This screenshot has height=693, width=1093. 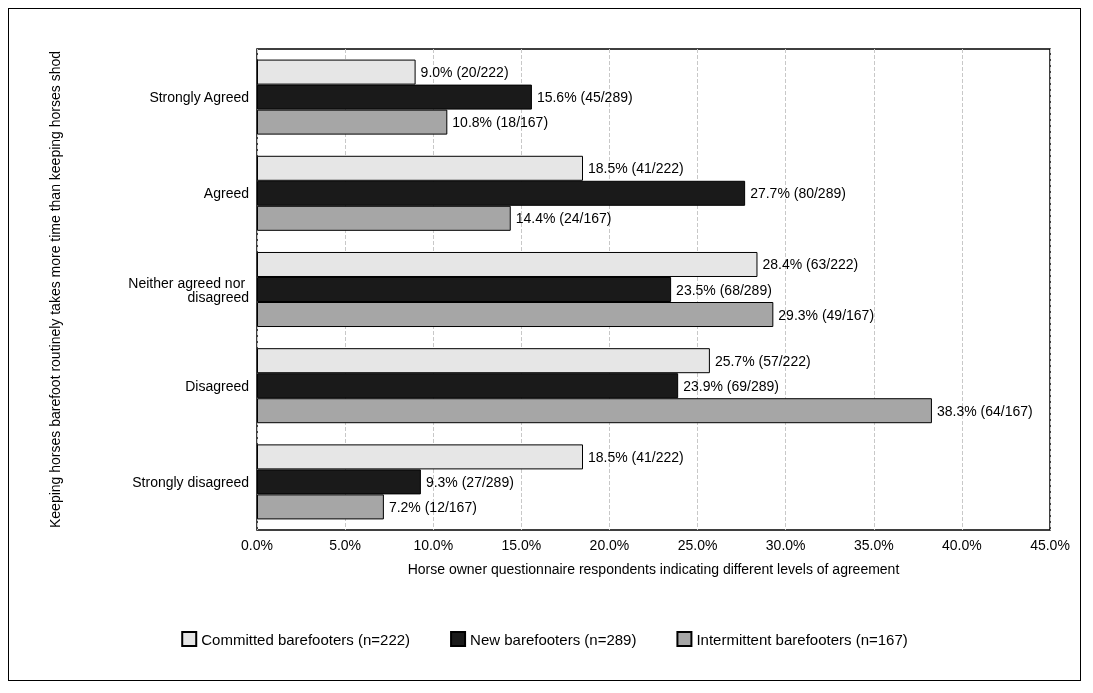 What do you see at coordinates (584, 97) in the screenshot?
I see `data-label: 15.6% (45/289)` at bounding box center [584, 97].